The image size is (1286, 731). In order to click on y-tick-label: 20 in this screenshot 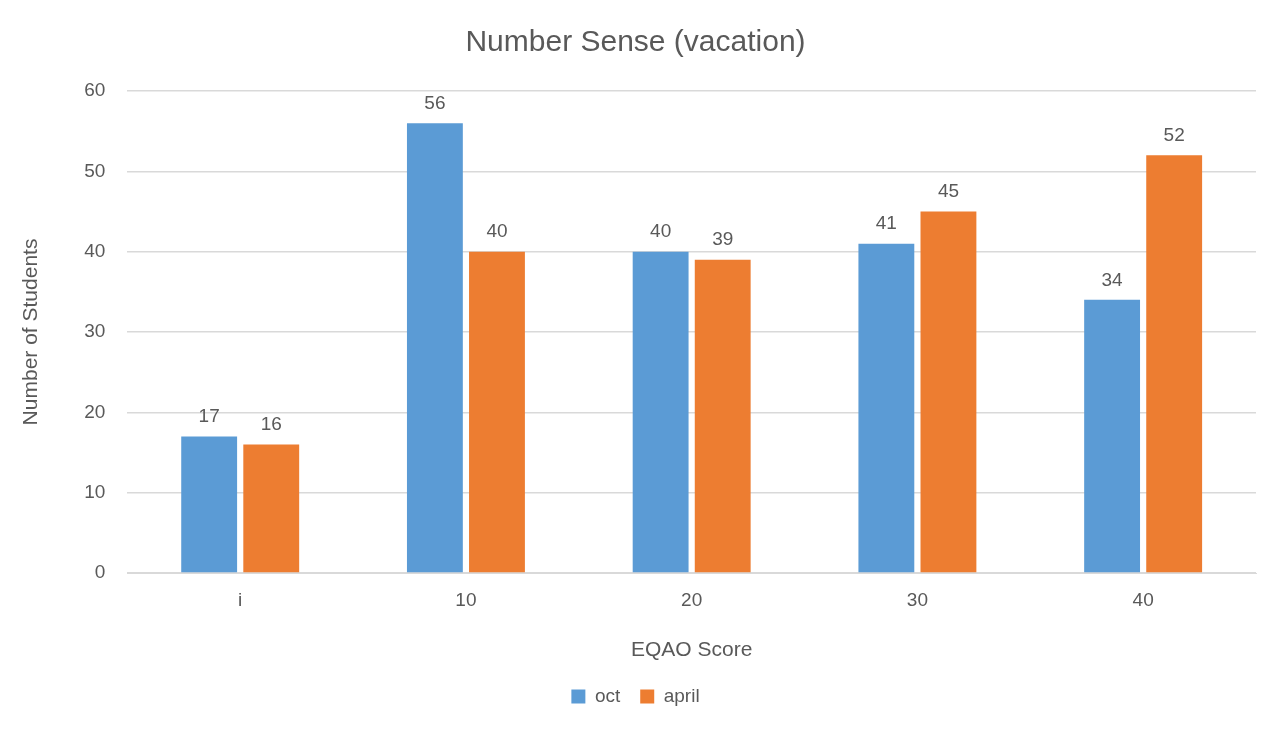, I will do `click(95, 411)`.